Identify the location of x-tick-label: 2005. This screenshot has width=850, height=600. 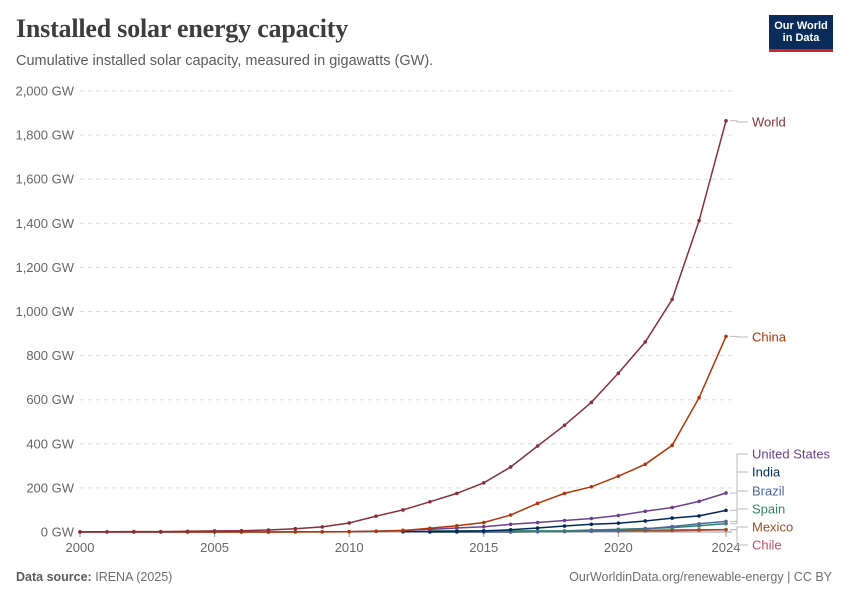
(214, 547).